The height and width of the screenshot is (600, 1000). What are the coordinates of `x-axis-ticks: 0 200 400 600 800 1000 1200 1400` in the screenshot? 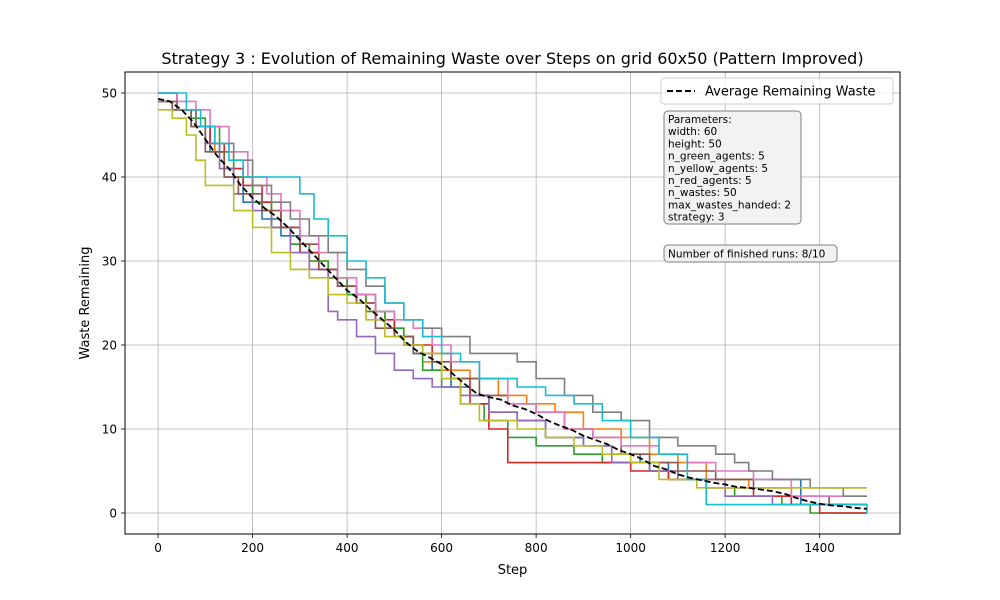 It's located at (494, 544).